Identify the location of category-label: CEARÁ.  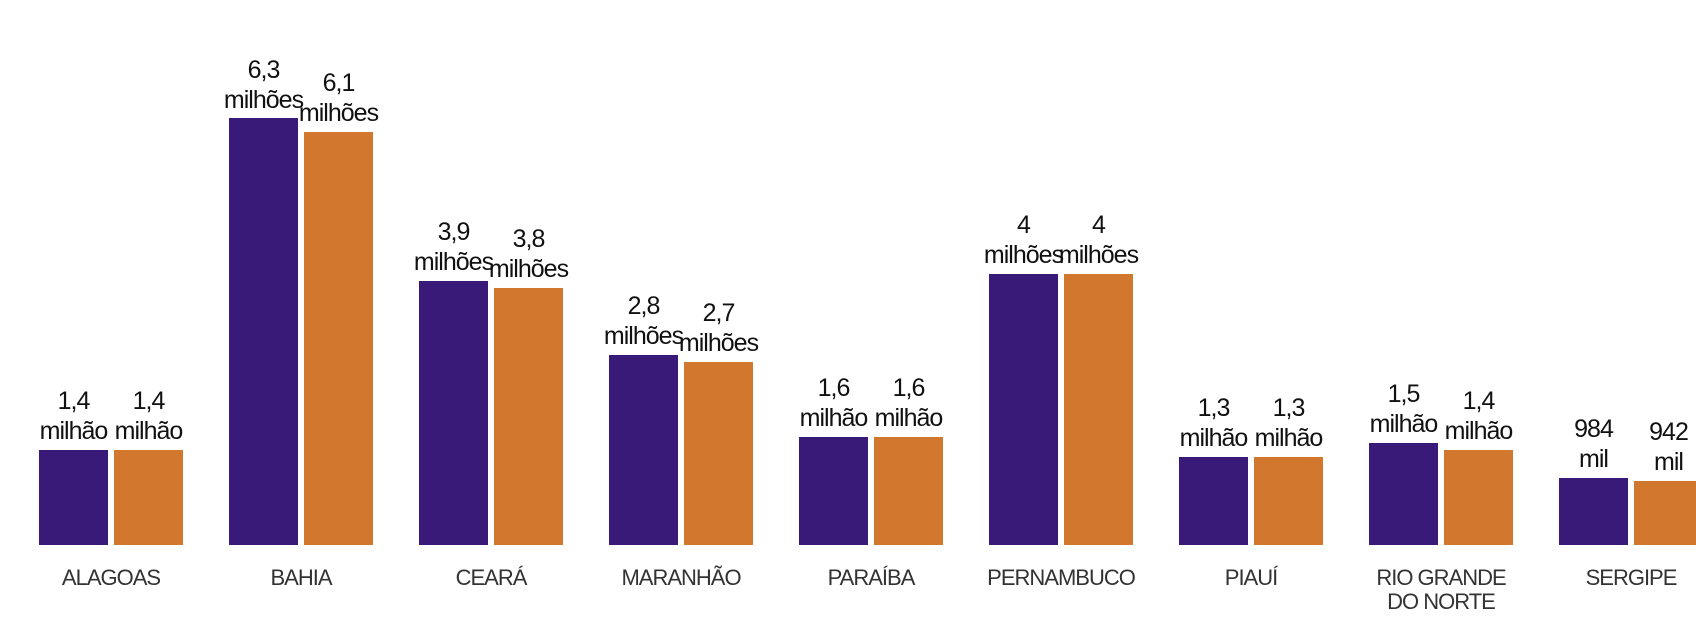
(491, 577).